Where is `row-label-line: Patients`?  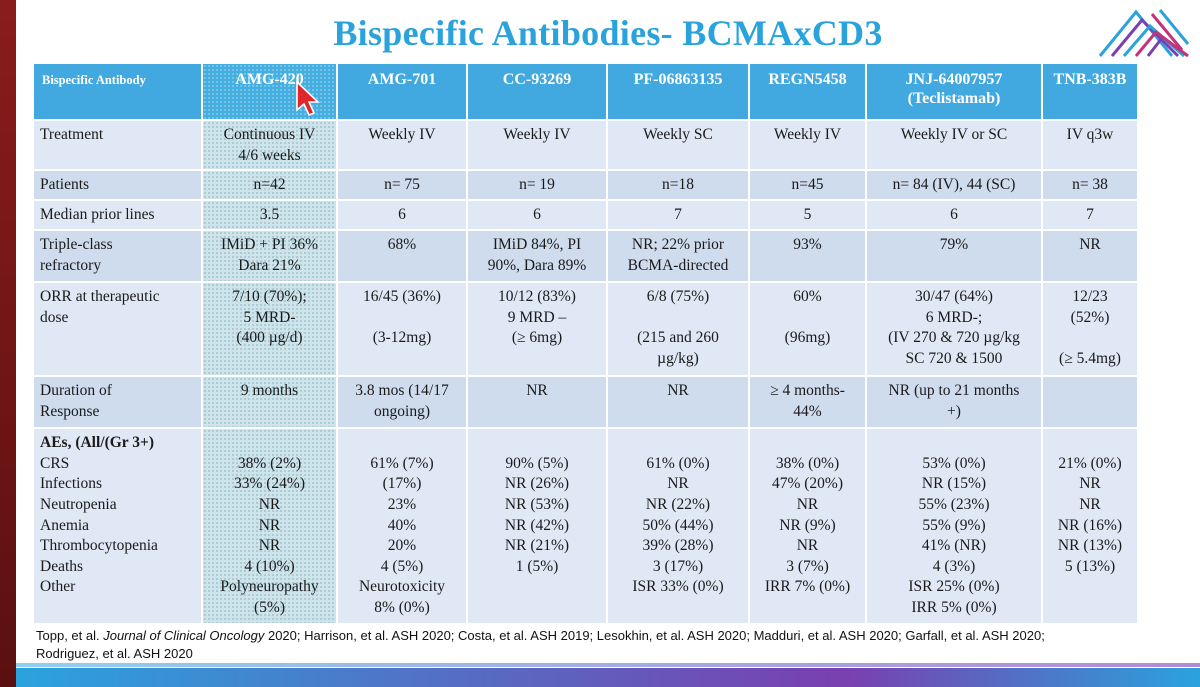
row-label-line: Patients is located at coordinates (65, 185).